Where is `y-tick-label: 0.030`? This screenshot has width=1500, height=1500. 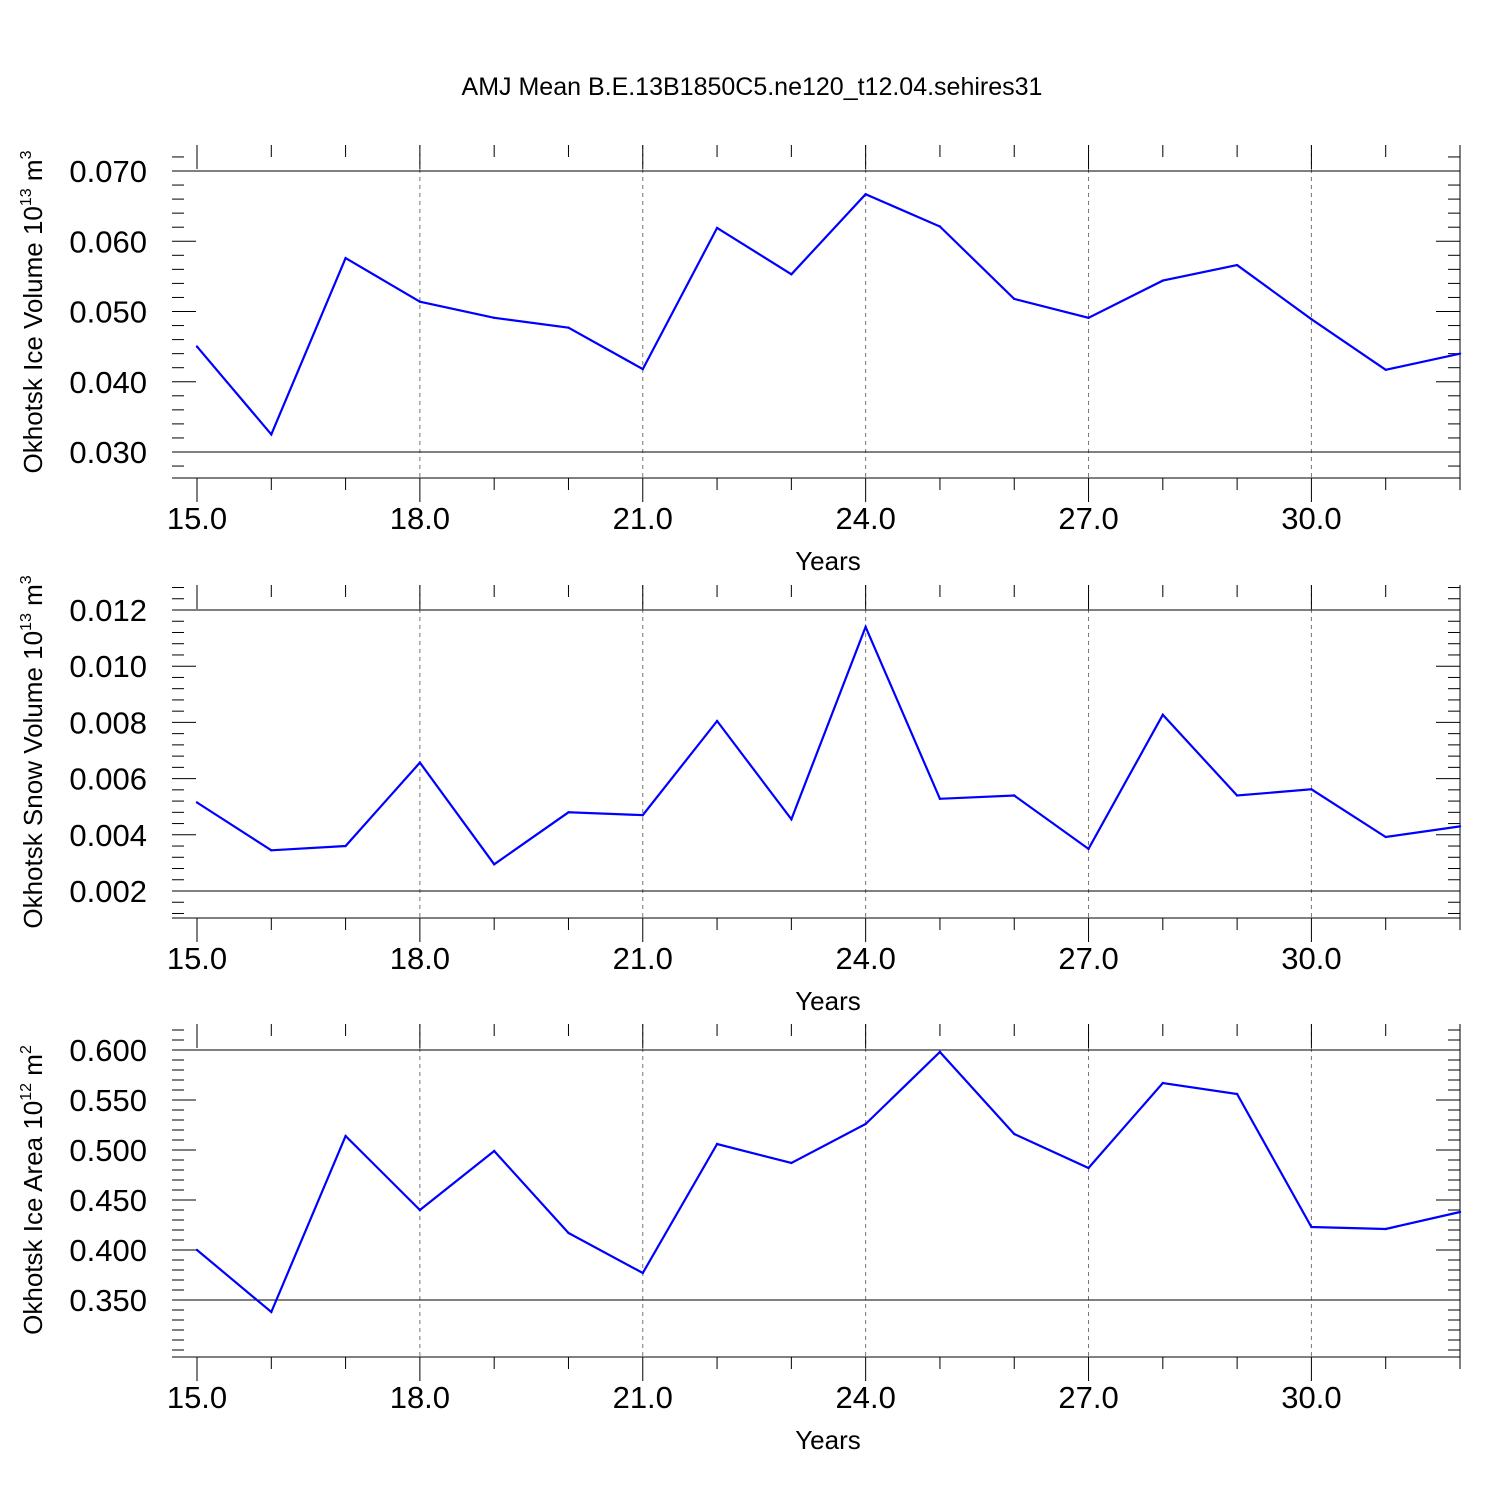 y-tick-label: 0.030 is located at coordinates (108, 452).